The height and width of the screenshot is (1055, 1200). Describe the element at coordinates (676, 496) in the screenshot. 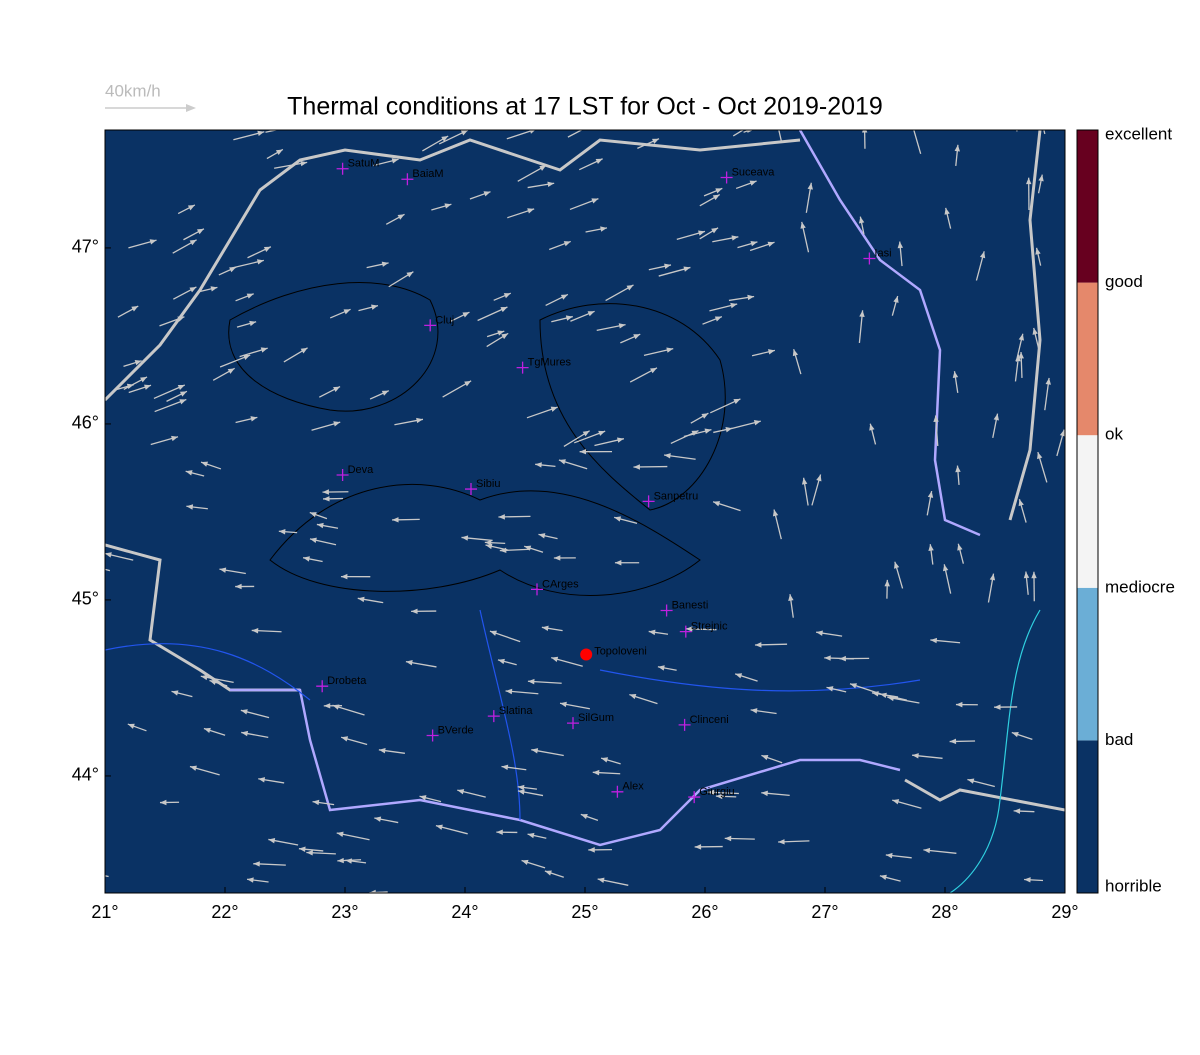

I see `city-label: Sanpetru` at that location.